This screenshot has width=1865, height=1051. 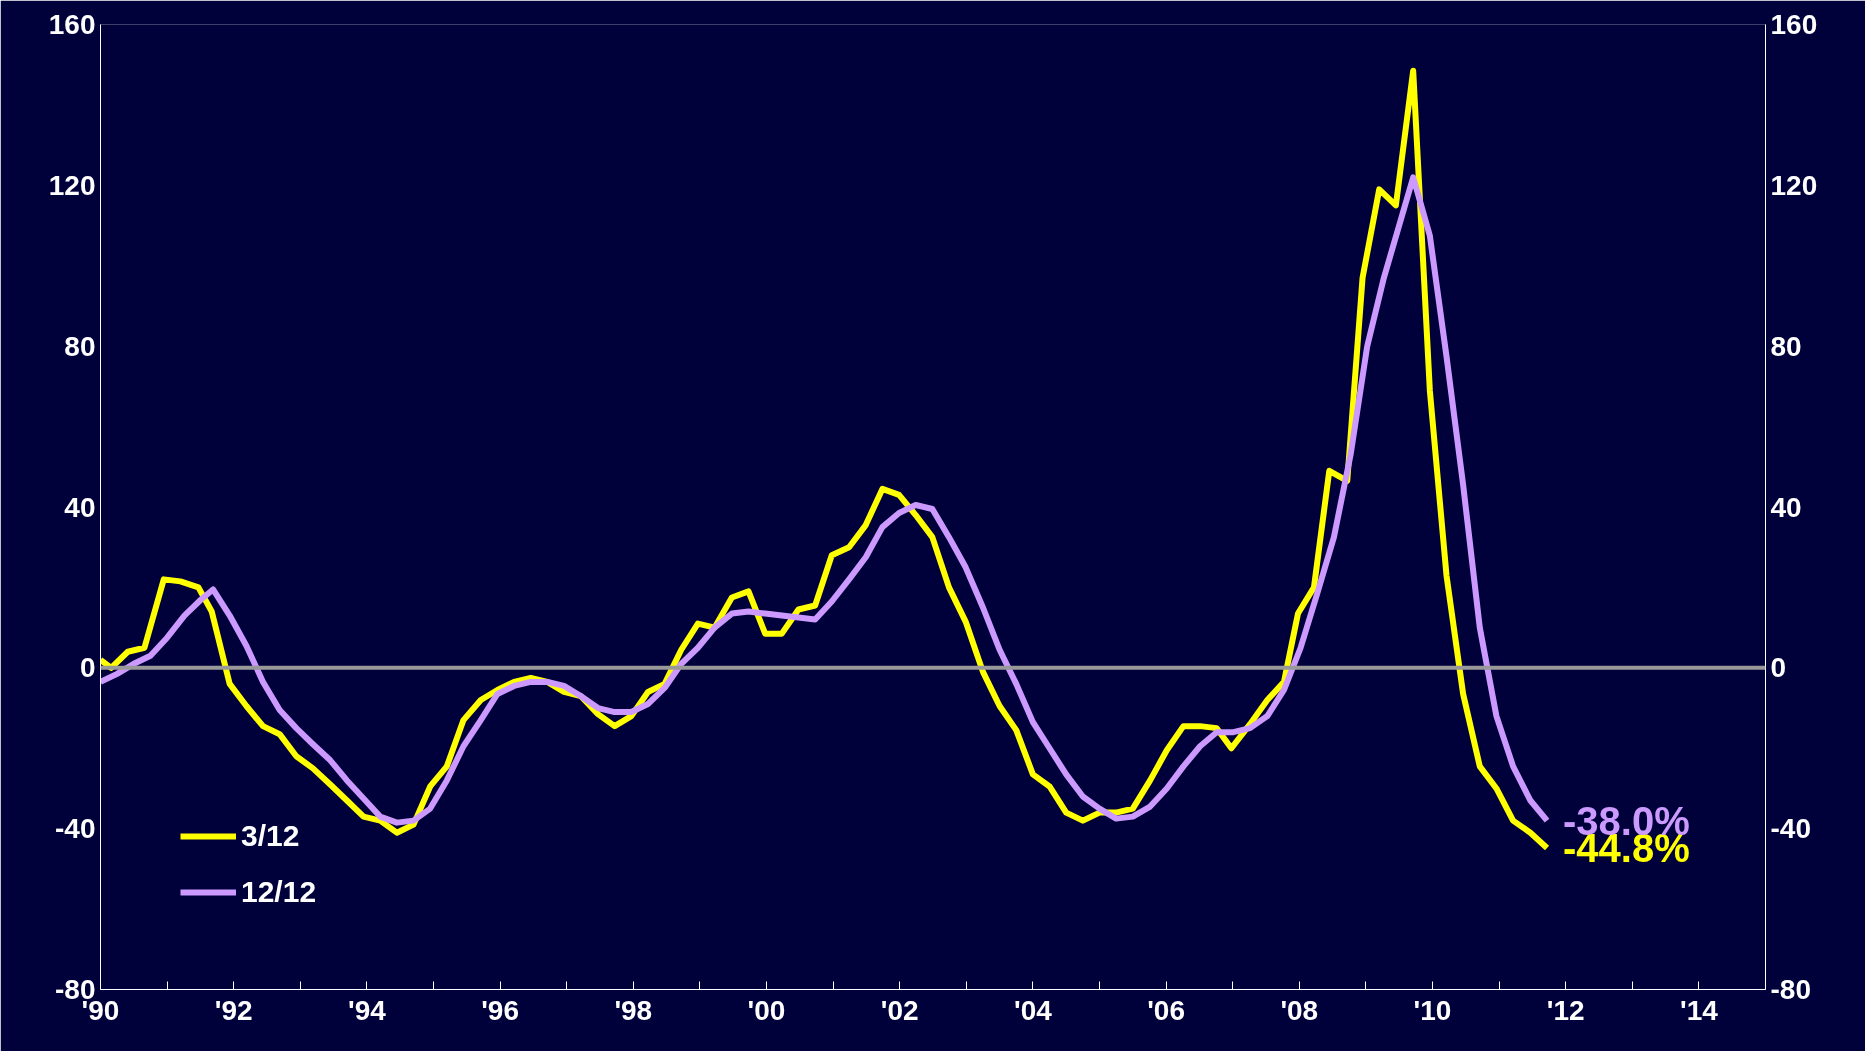 I want to click on x-tick-label: '10, so click(x=1432, y=1010).